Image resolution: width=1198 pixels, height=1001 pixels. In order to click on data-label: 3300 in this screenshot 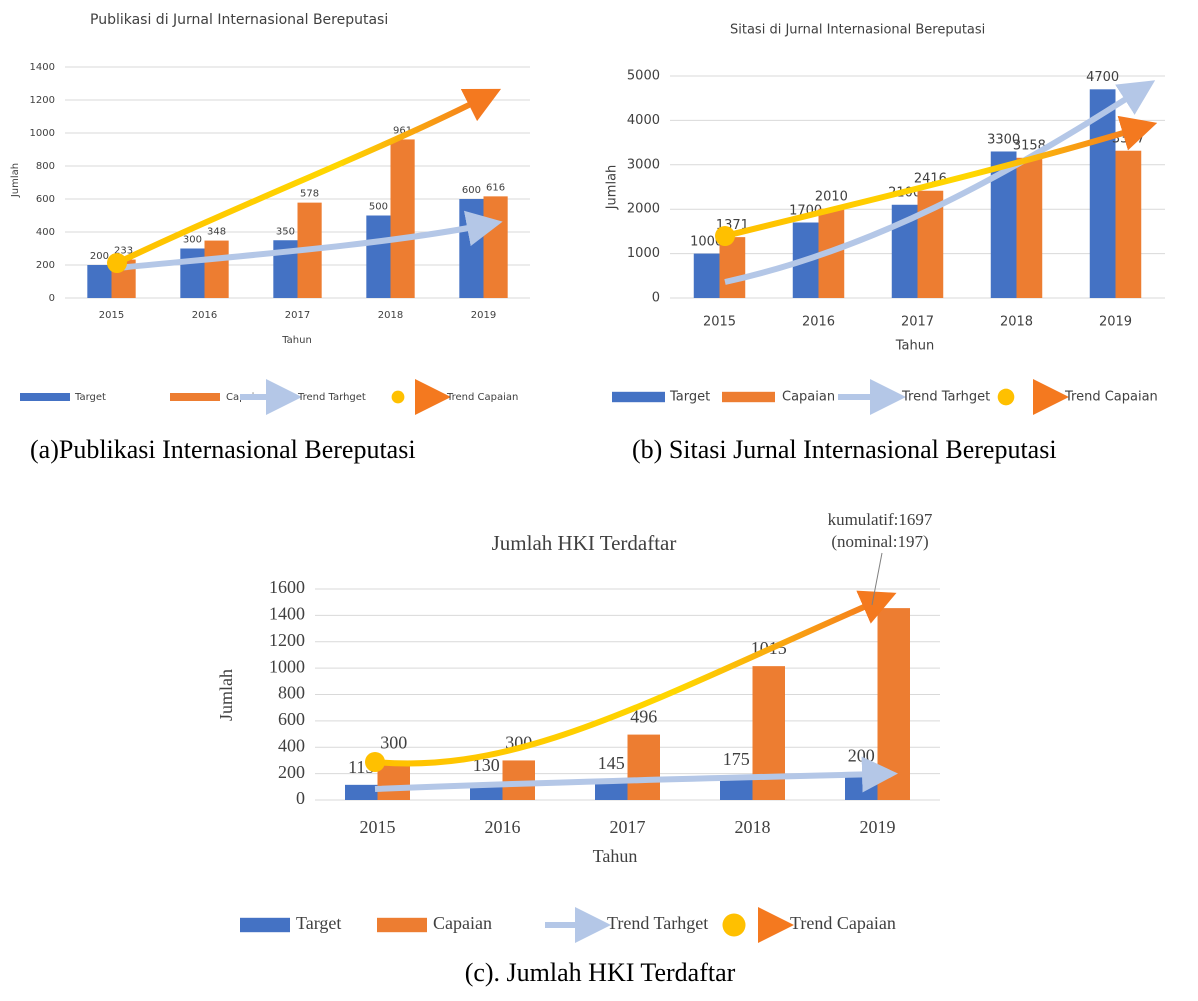, I will do `click(1003, 139)`.